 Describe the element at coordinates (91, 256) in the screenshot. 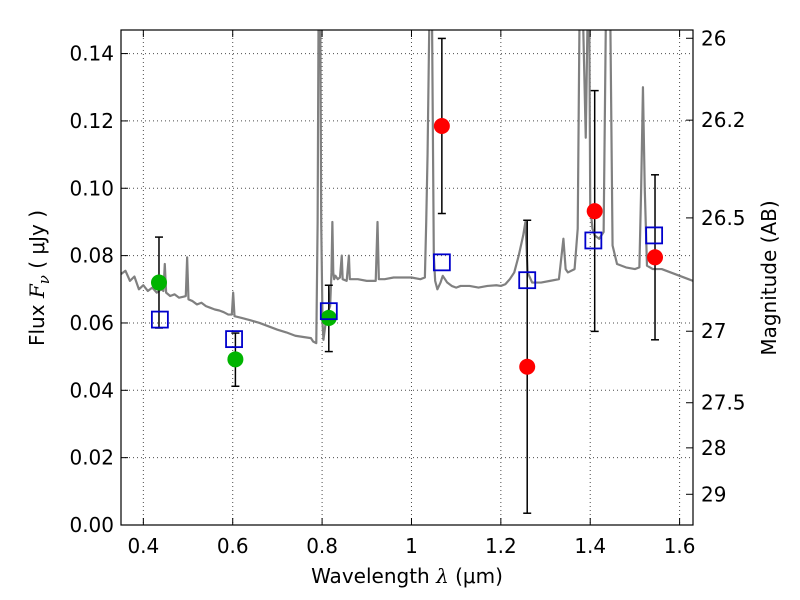

I see `y-tick-label: 0.08` at that location.